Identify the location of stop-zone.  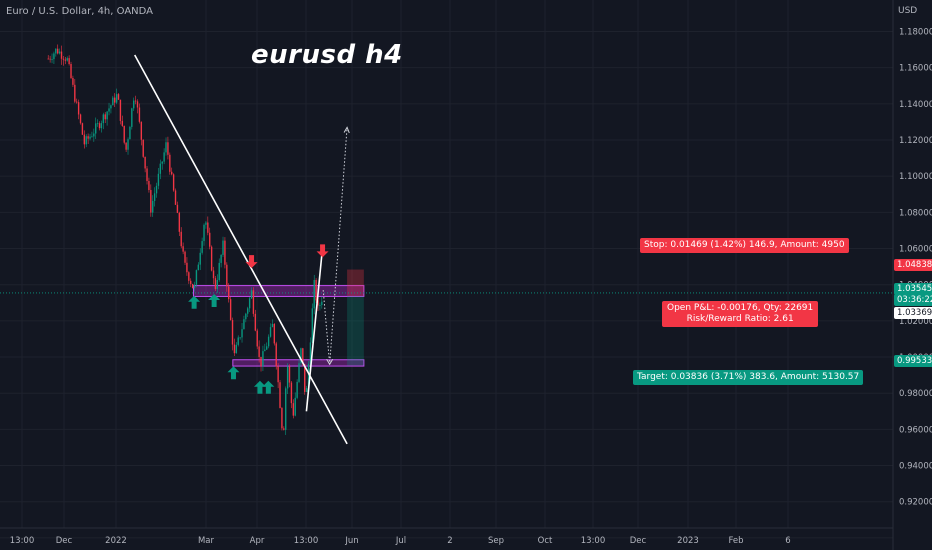
(355, 283).